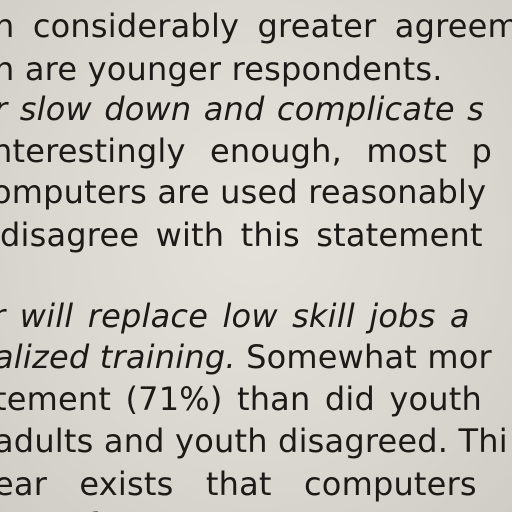 This screenshot has width=512, height=512. What do you see at coordinates (254, 441) in the screenshot?
I see `text-line-10: adults and youth disagreed. Thi` at bounding box center [254, 441].